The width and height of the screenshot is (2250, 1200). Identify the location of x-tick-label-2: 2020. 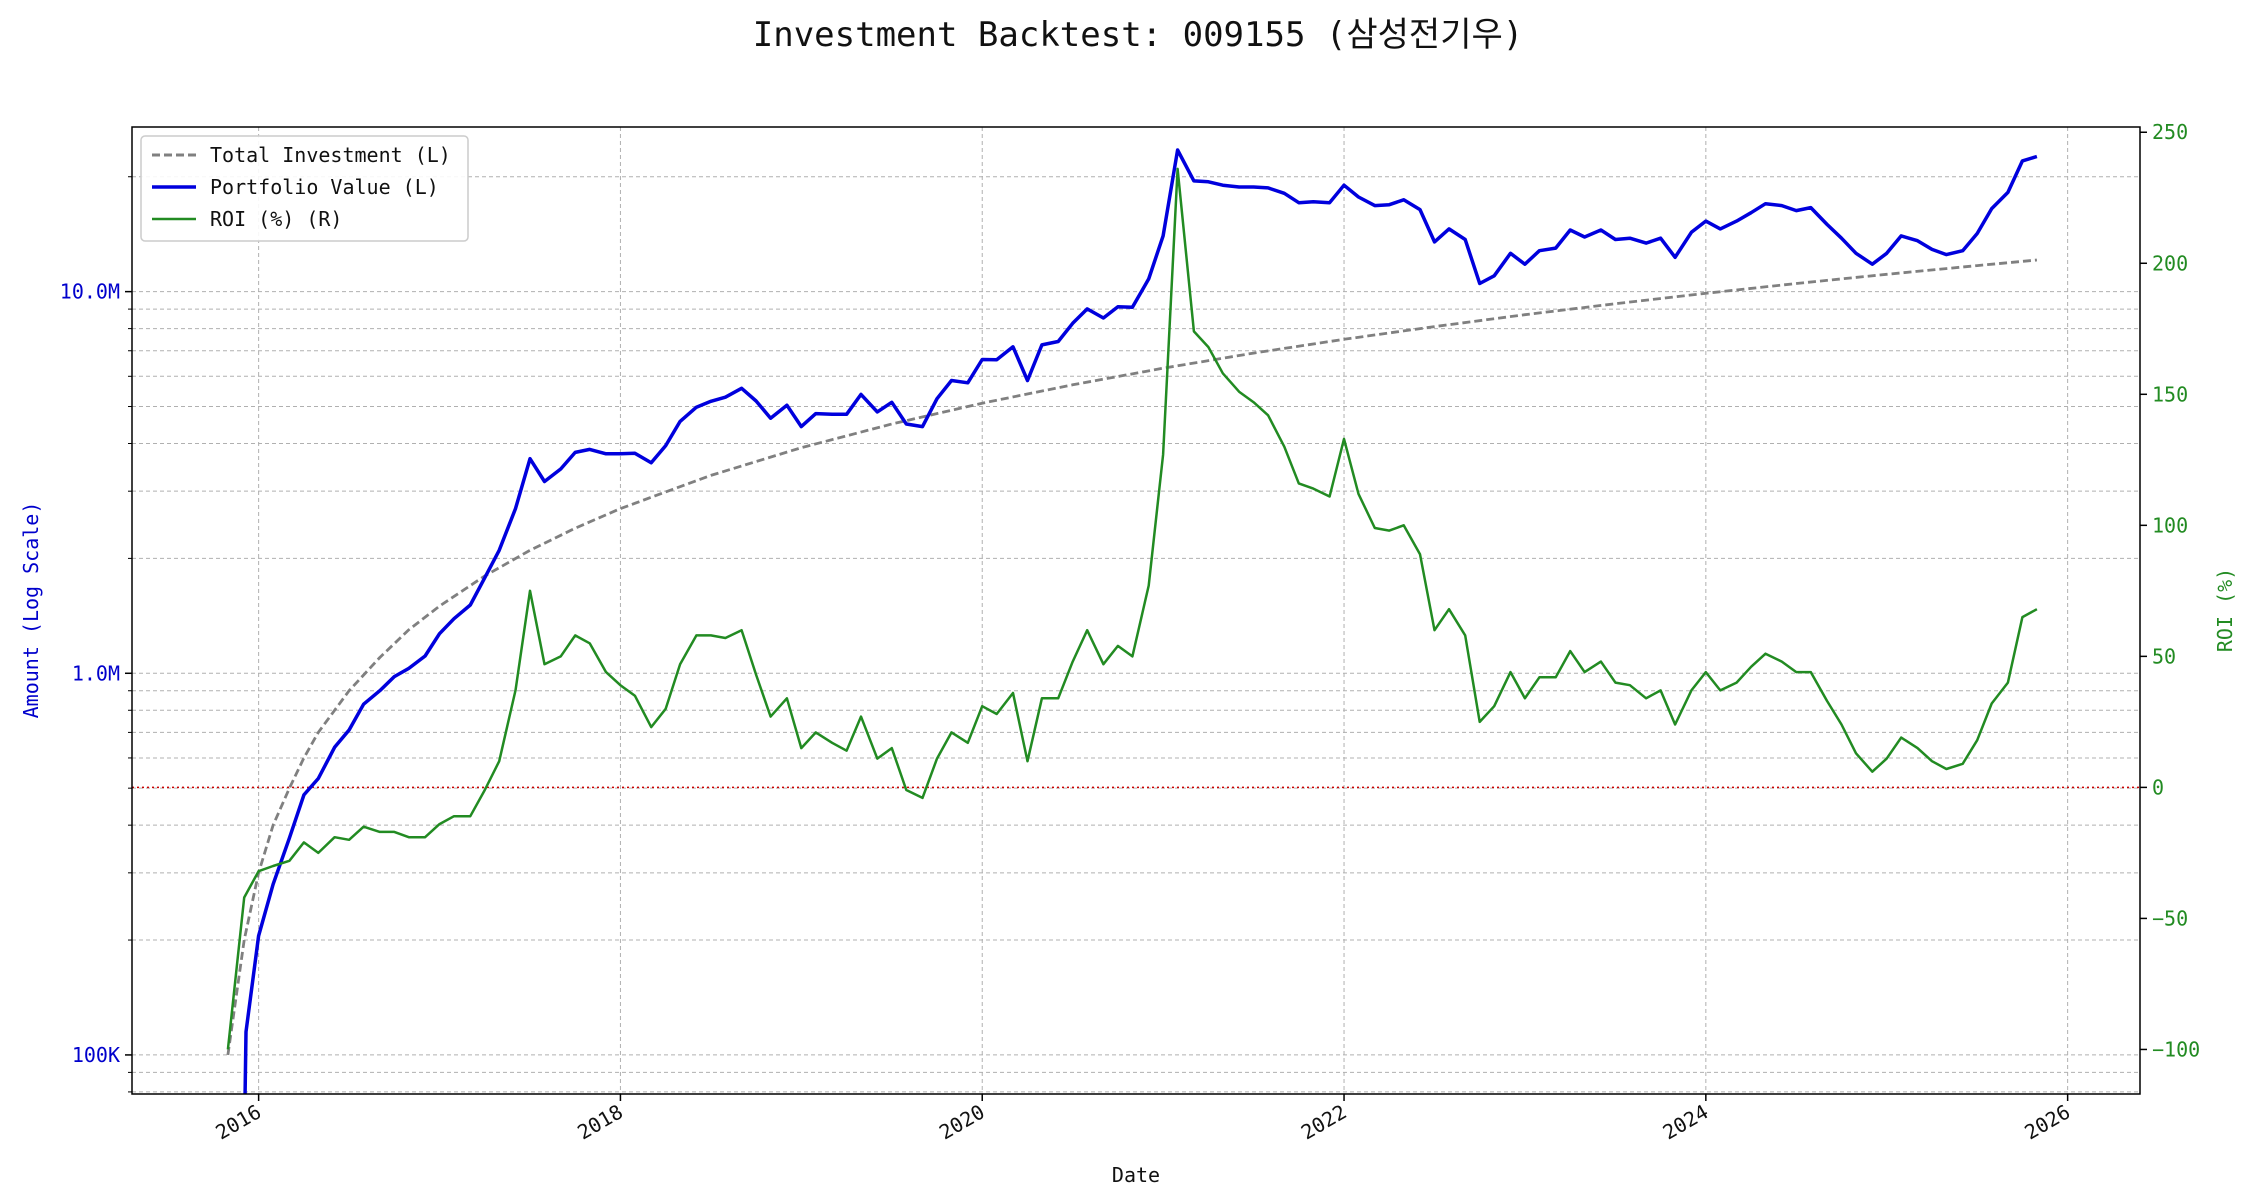
(962, 1122).